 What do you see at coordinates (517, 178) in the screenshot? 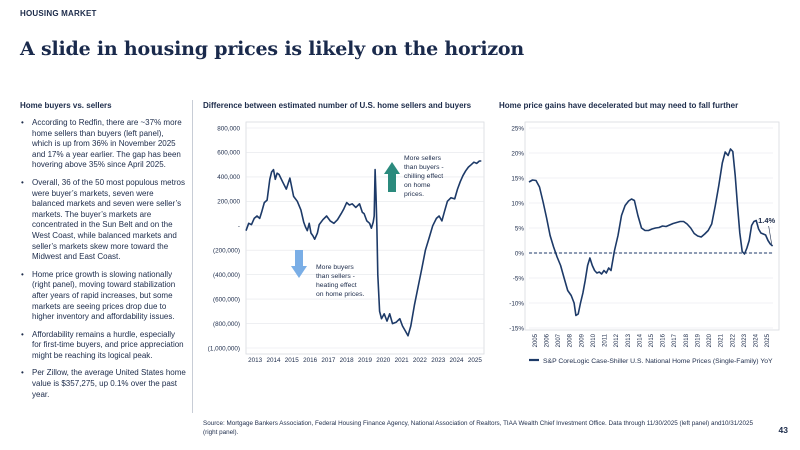
I see `chart2-y-tick: 15%` at bounding box center [517, 178].